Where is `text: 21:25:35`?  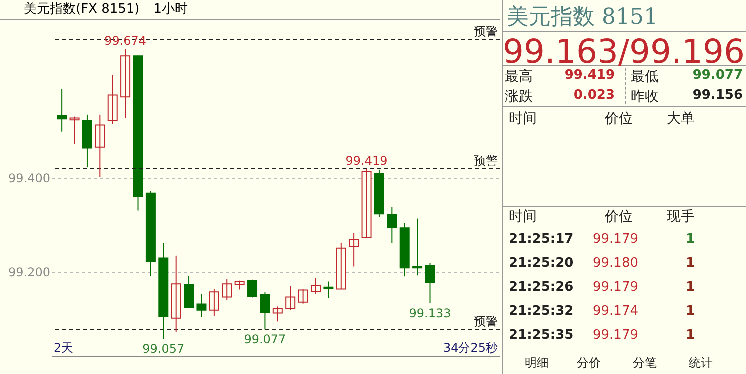
text: 21:25:35 is located at coordinates (541, 335).